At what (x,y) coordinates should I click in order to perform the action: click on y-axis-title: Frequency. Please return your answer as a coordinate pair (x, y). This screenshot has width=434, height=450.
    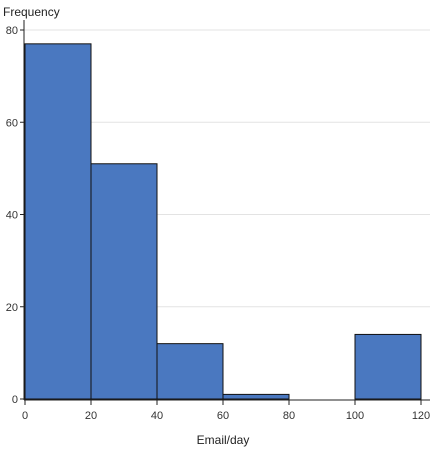
    Looking at the image, I should click on (31, 12).